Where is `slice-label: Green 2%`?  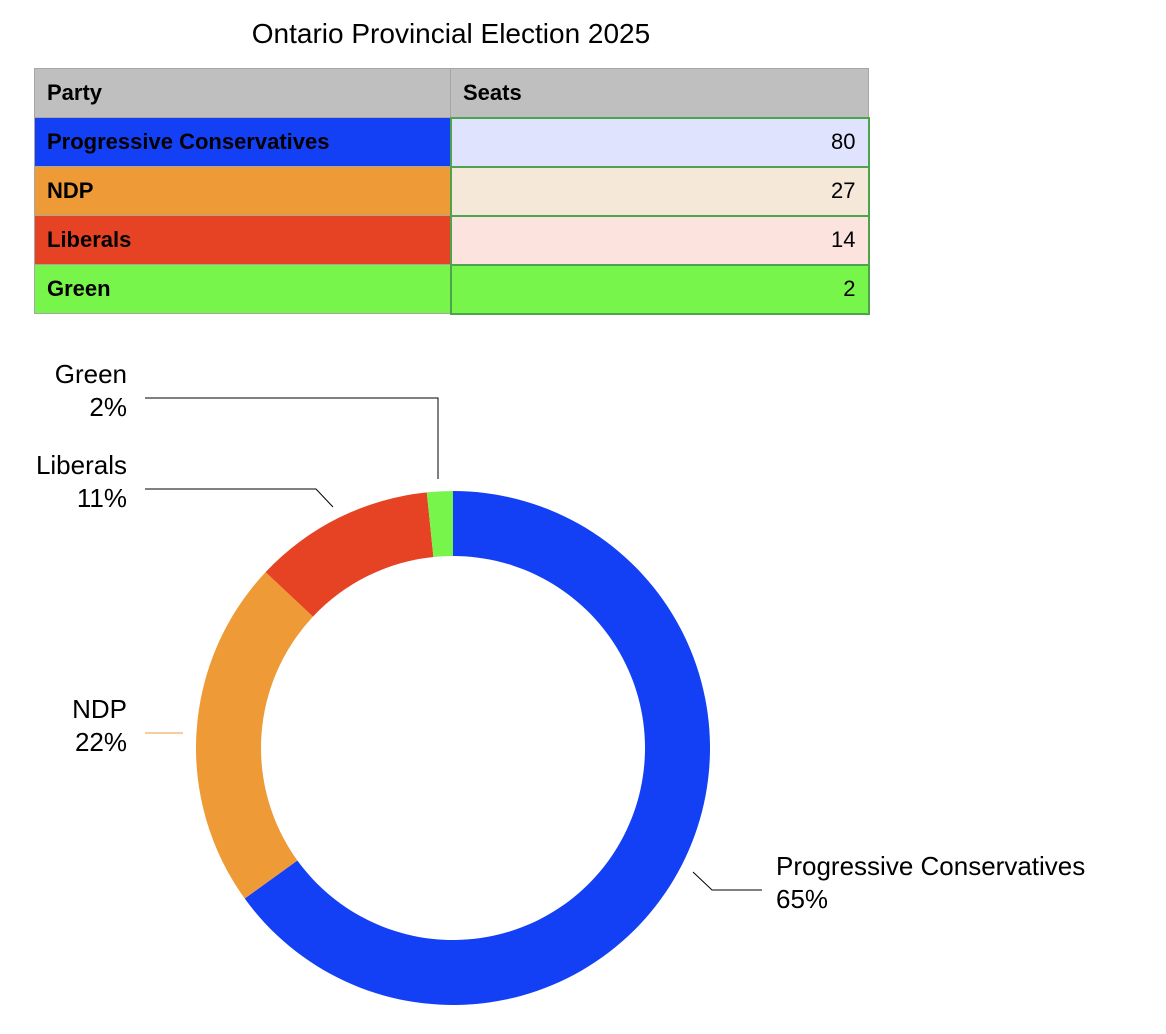 slice-label: Green 2% is located at coordinates (91, 390).